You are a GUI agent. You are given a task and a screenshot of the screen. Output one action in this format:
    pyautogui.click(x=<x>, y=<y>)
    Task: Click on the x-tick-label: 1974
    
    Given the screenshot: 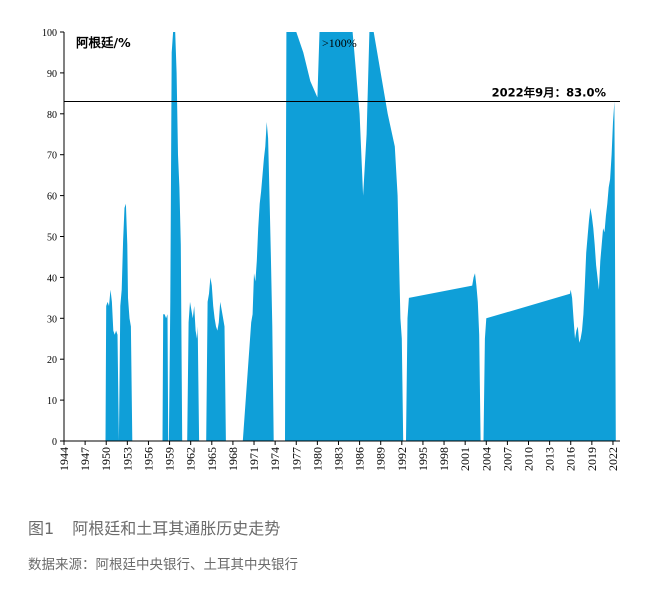 What is the action you would take?
    pyautogui.click(x=275, y=459)
    